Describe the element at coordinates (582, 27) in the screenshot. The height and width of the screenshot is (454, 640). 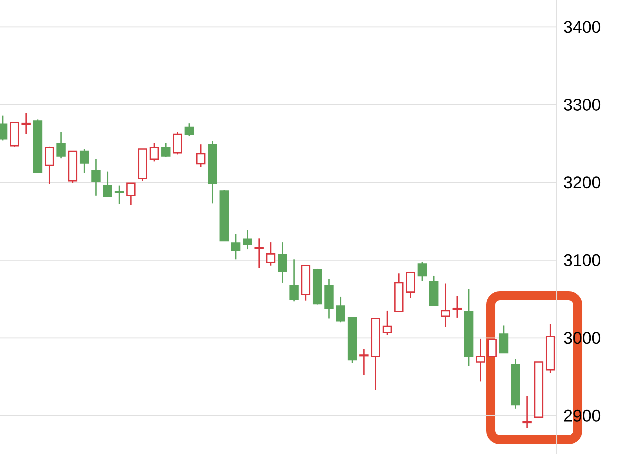
I see `y-tick-label: 3400` at that location.